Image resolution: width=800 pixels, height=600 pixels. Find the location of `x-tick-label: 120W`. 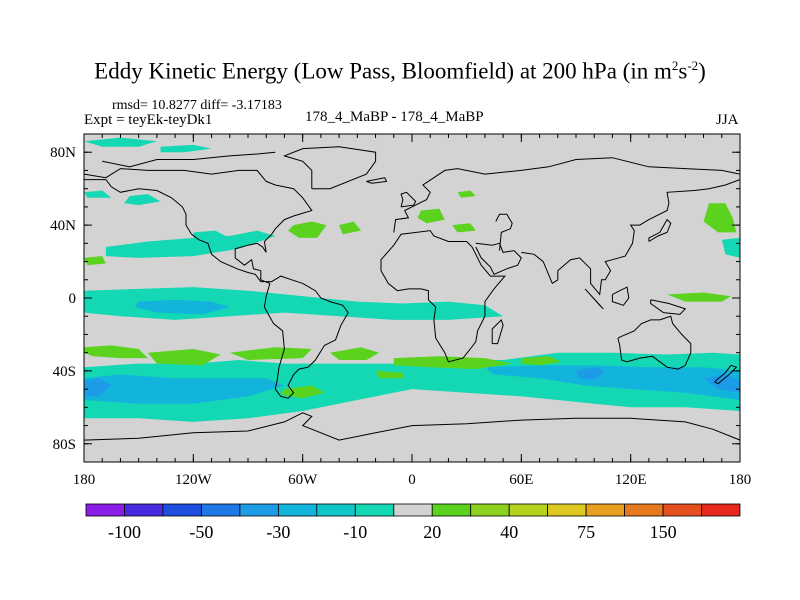

x-tick-label: 120W is located at coordinates (194, 480).